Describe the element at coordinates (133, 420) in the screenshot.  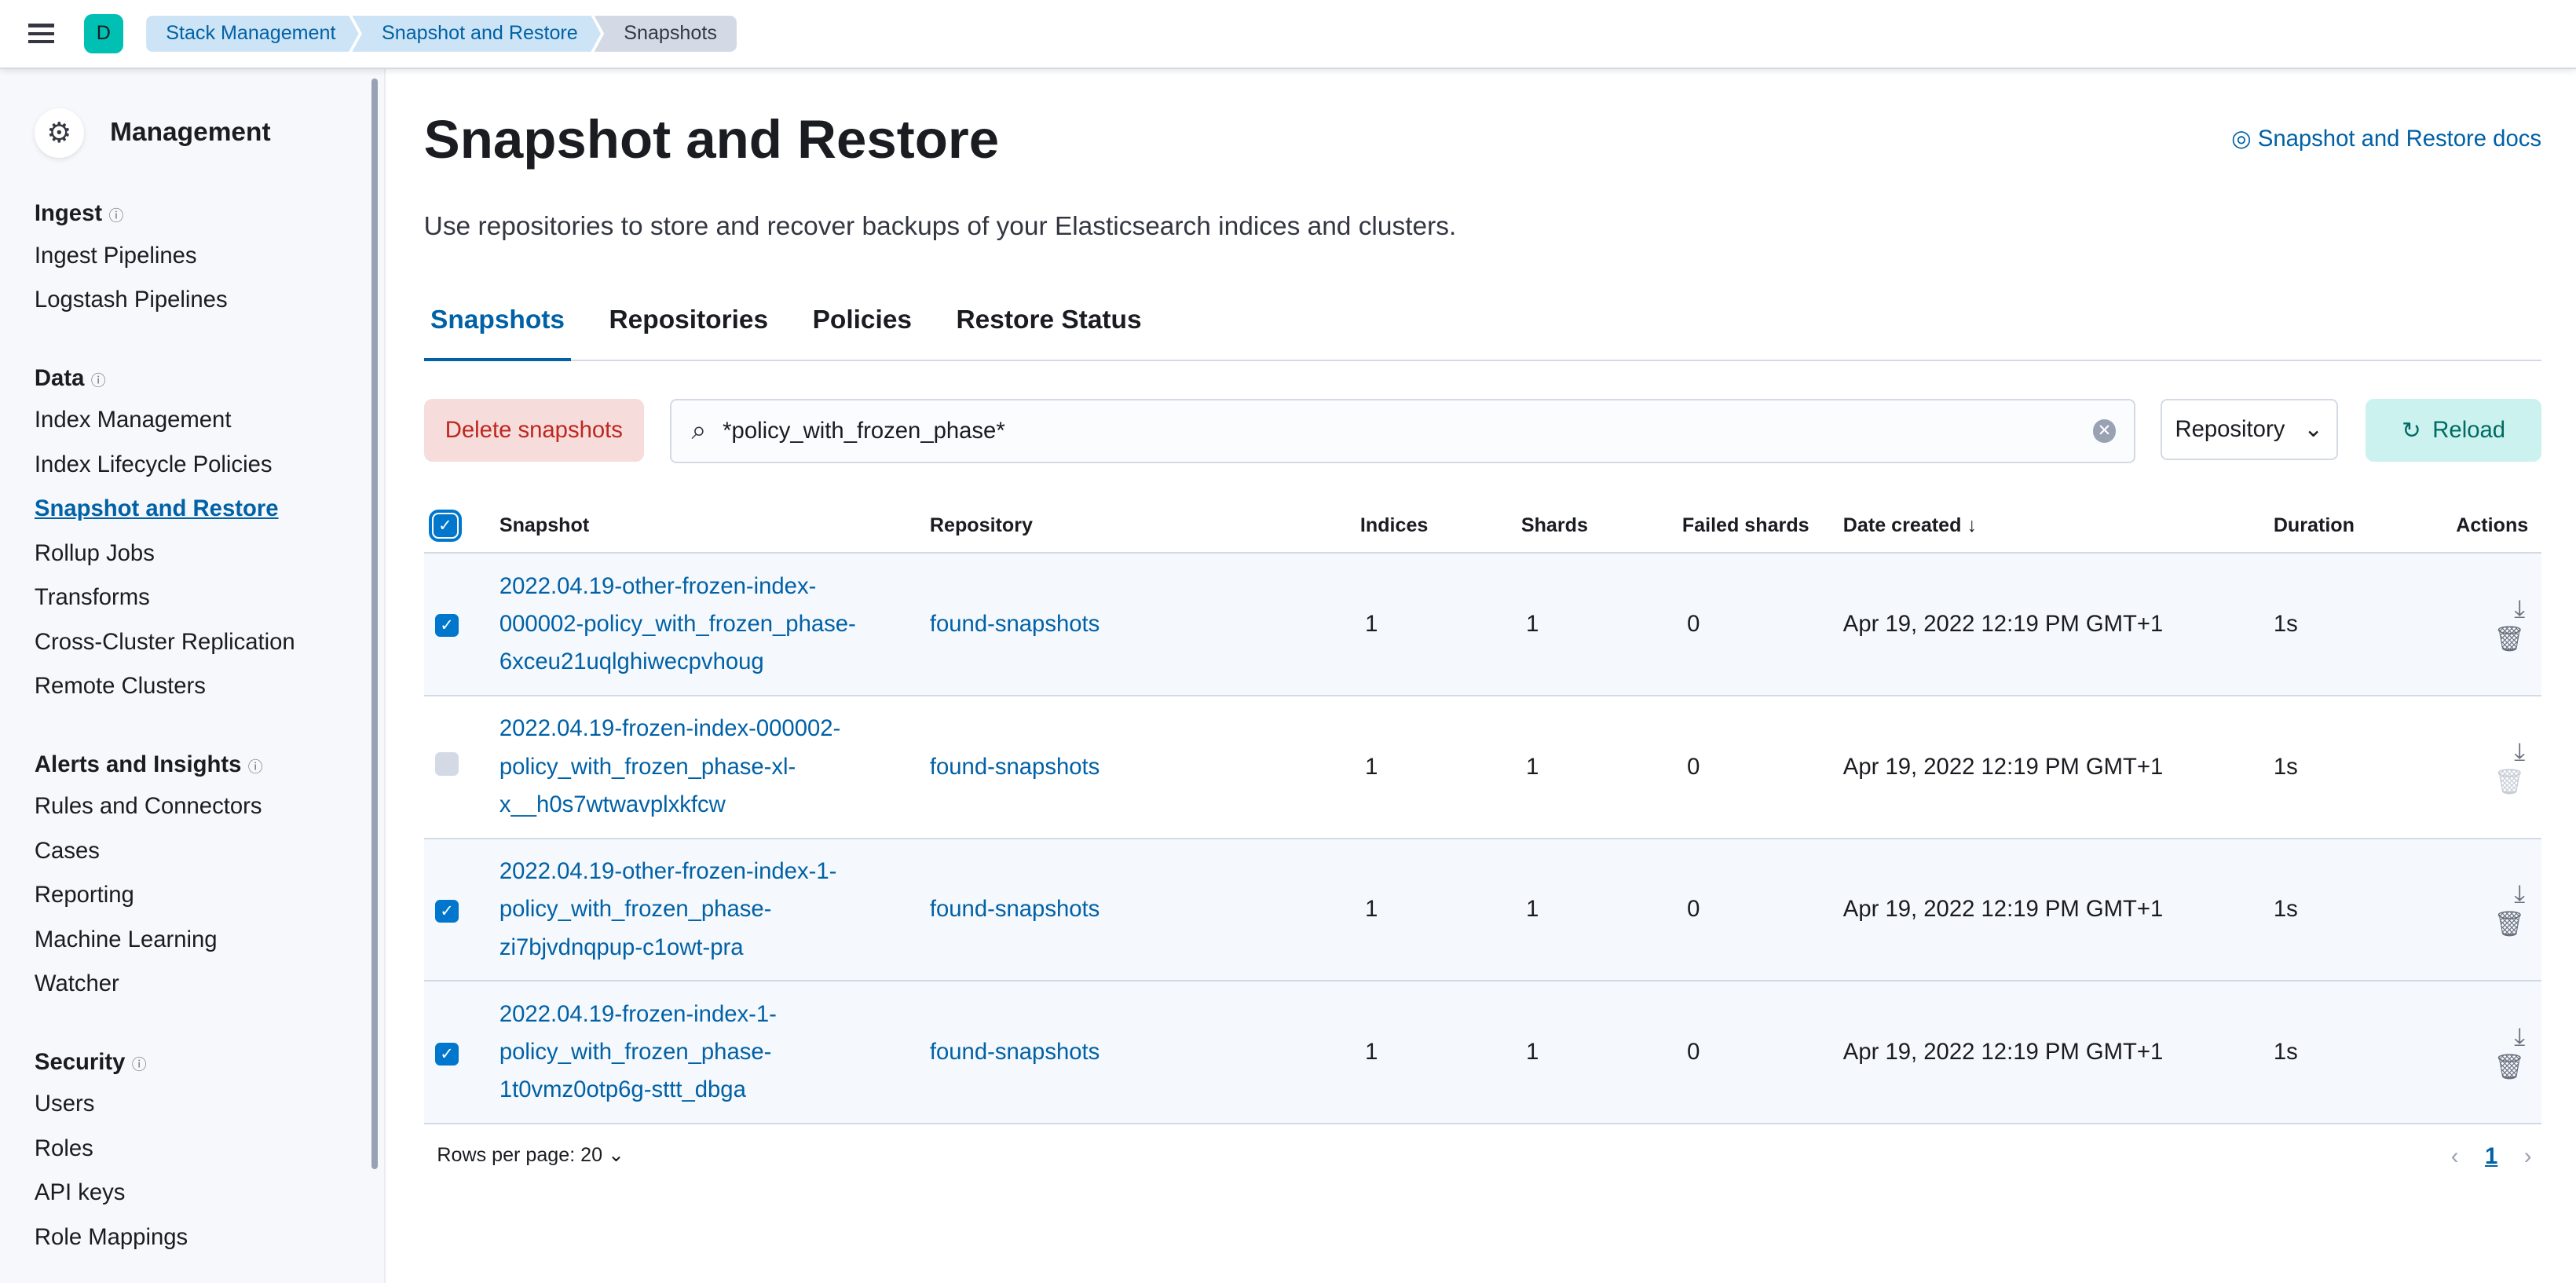
I see `sidebar-item: Index Management` at that location.